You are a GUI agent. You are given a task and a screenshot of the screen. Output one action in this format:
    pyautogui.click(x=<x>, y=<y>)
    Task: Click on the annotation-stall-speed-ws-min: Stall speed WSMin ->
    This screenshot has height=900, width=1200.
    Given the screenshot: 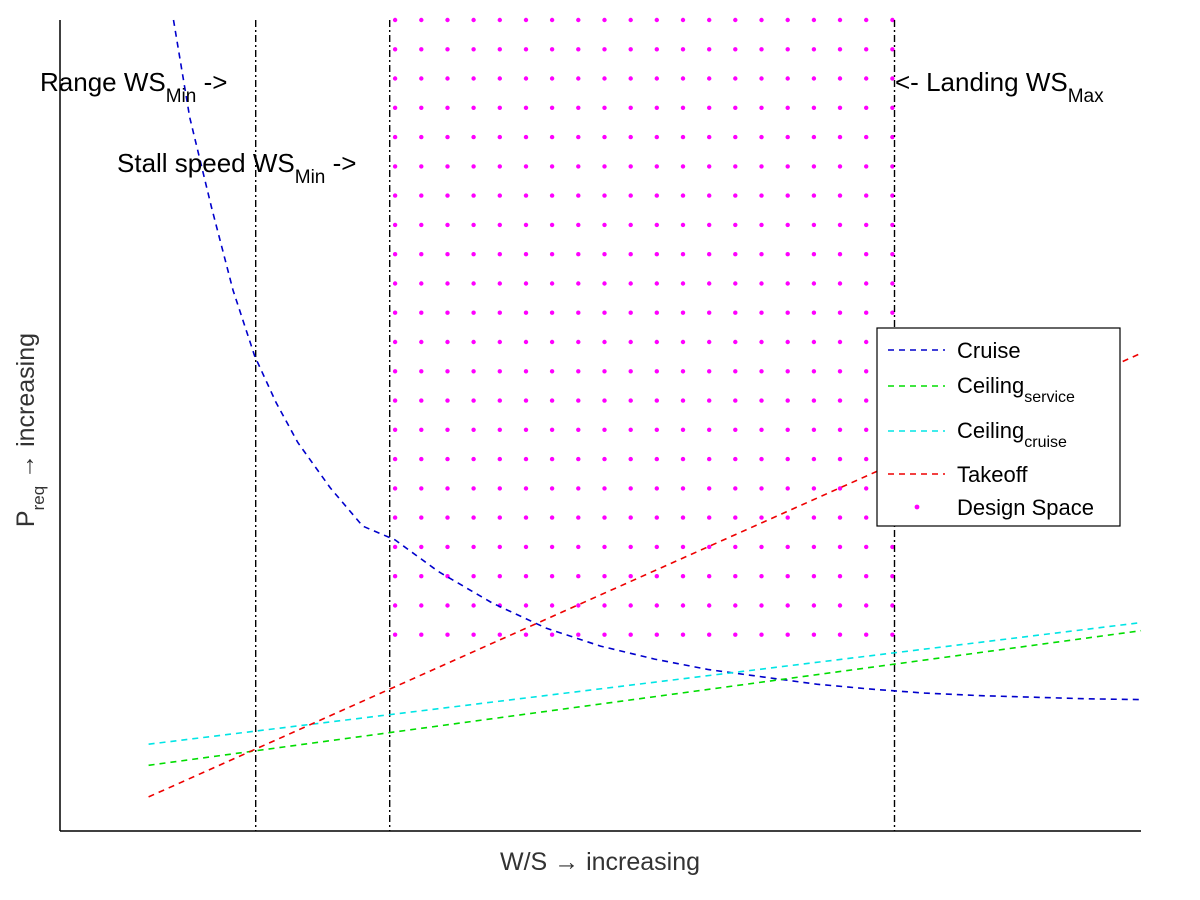 What is the action you would take?
    pyautogui.click(x=236, y=168)
    